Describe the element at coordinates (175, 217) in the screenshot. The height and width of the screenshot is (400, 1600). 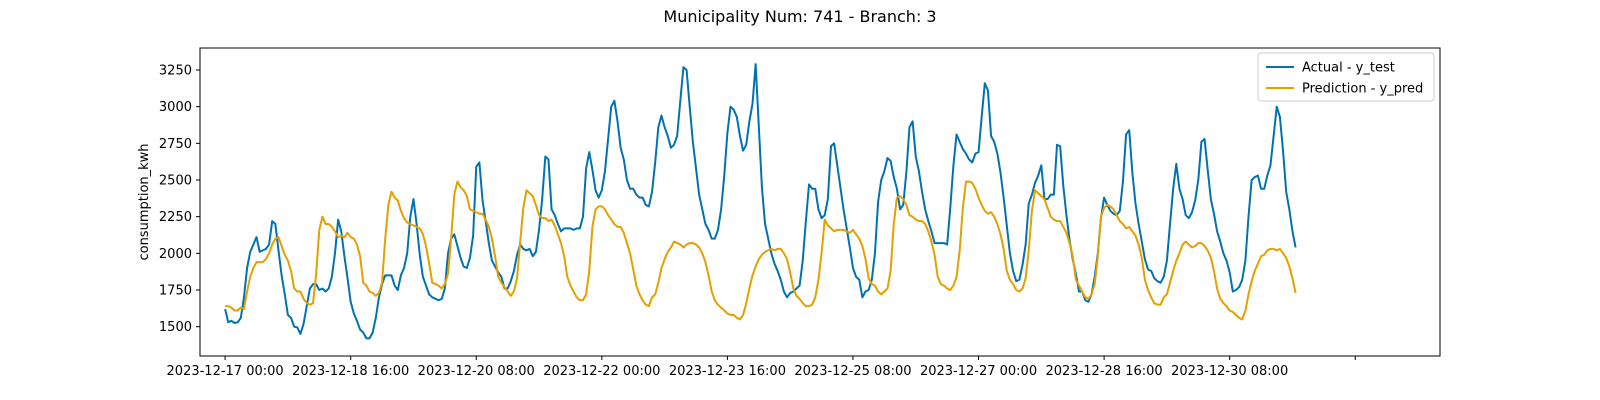
I see `y-tick-label: 2250` at that location.